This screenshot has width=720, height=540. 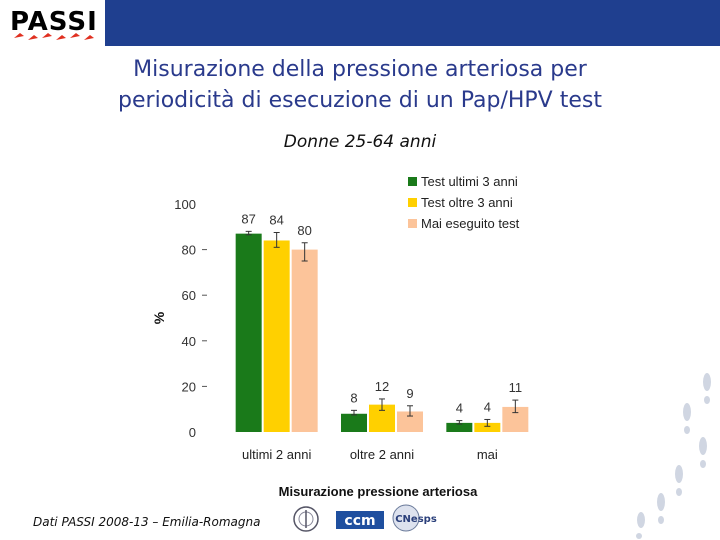 What do you see at coordinates (378, 491) in the screenshot?
I see `x-axis-label: Misurazione pressione arteriosa` at bounding box center [378, 491].